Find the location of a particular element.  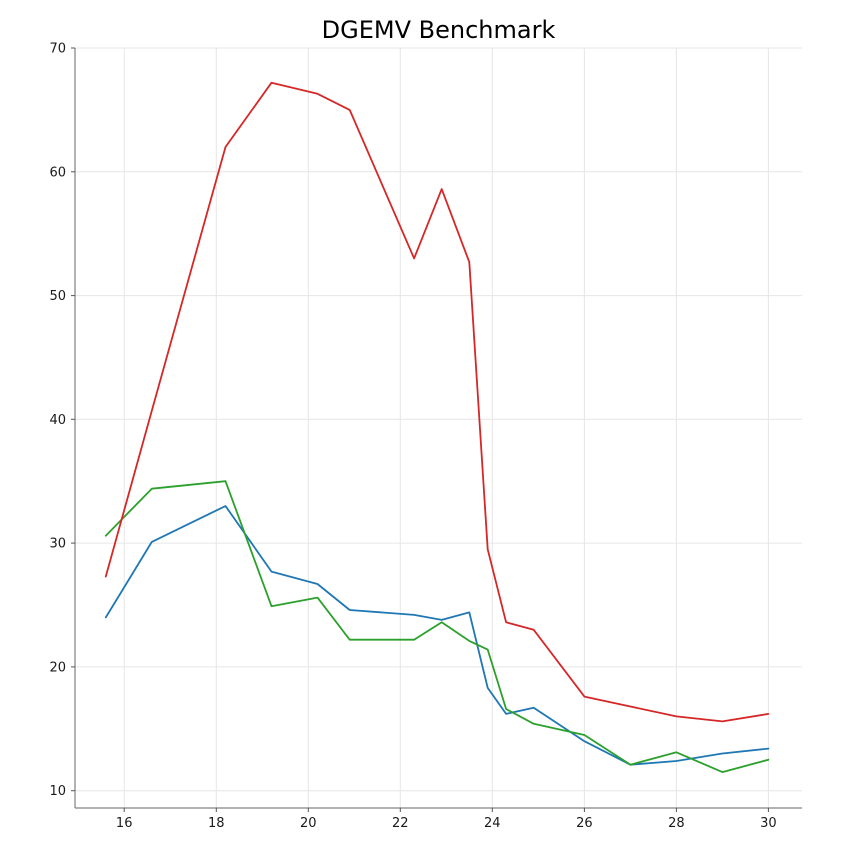

x-tick-label: 24 is located at coordinates (492, 823).